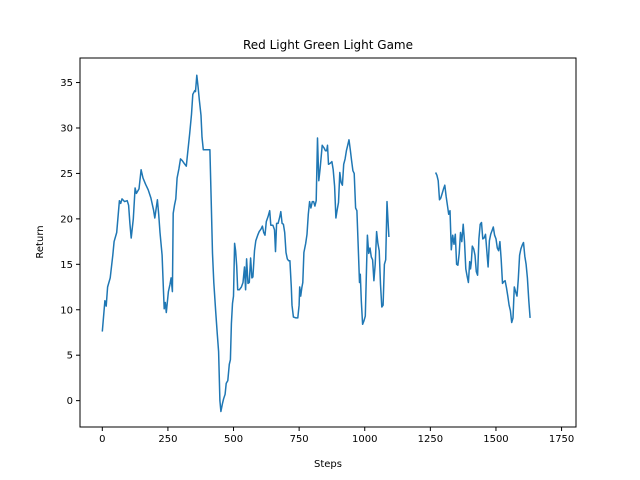 The image size is (640, 480). I want to click on x-tick-label: 1750, so click(561, 439).